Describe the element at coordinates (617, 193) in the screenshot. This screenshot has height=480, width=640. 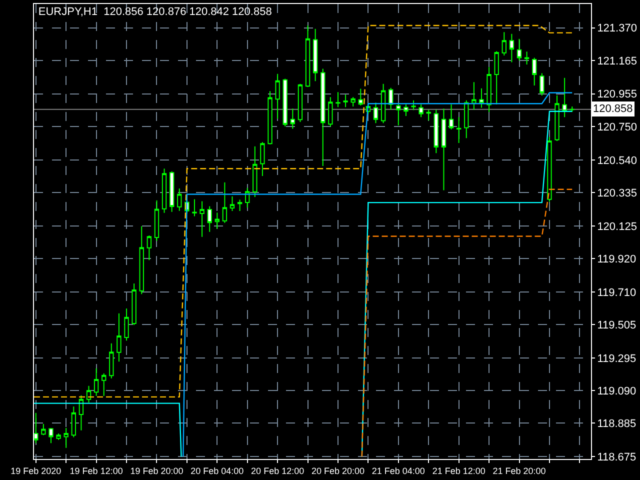
I see `y-tick-label: 120.335` at that location.